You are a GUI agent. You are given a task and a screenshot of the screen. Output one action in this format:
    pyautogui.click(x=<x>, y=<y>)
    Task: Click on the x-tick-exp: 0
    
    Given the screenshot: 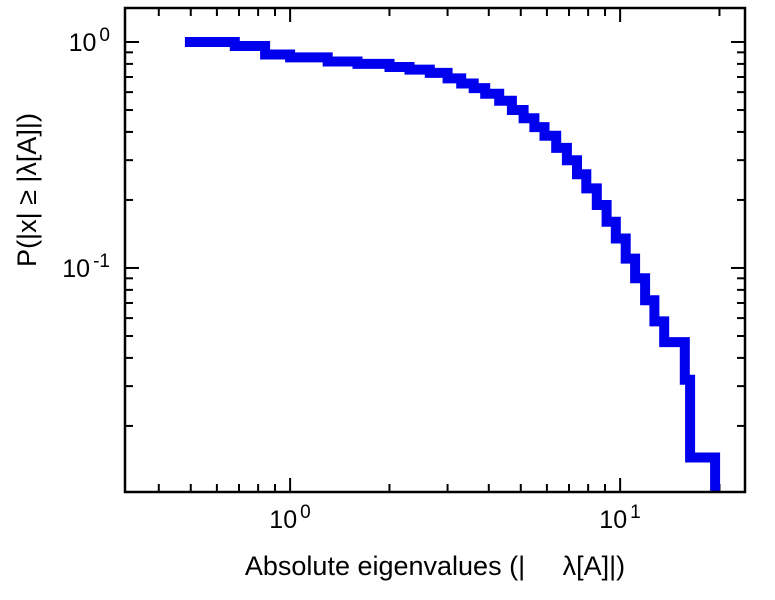 What is the action you would take?
    pyautogui.click(x=305, y=512)
    